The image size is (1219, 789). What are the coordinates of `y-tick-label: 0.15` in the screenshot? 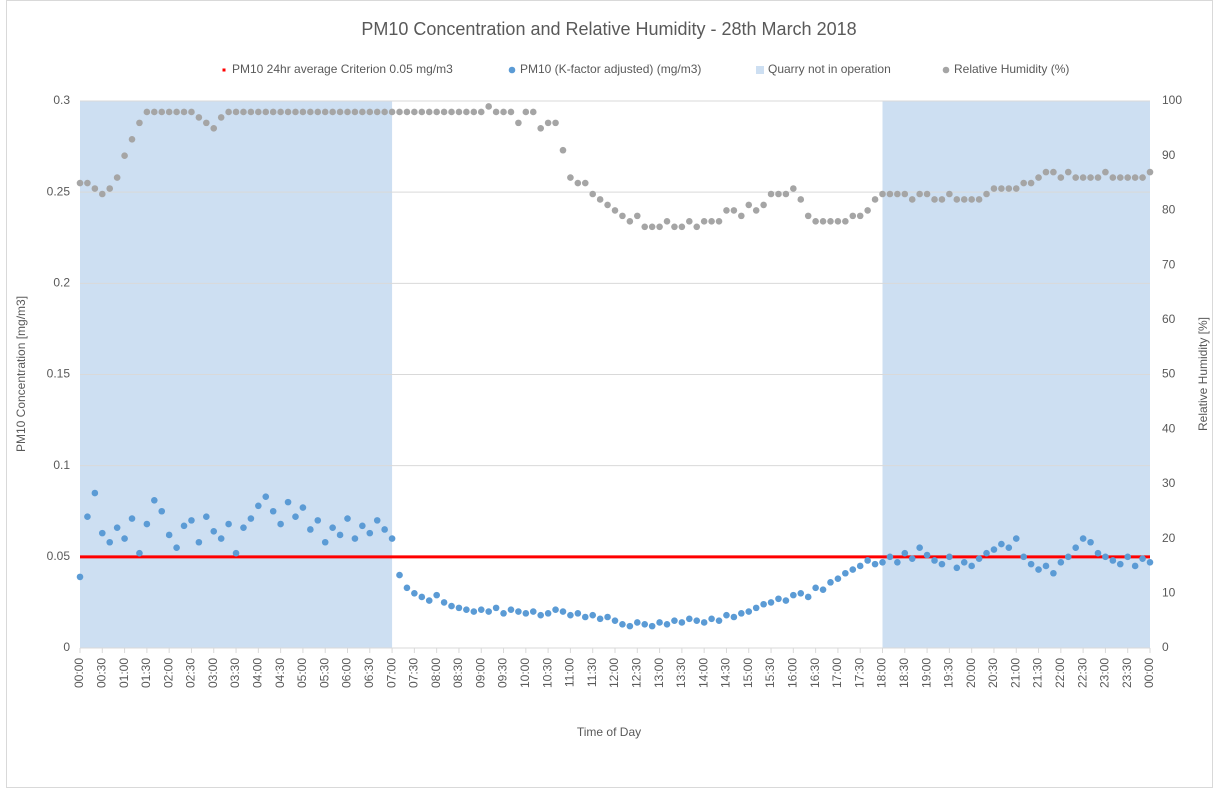 It's located at (59, 374).